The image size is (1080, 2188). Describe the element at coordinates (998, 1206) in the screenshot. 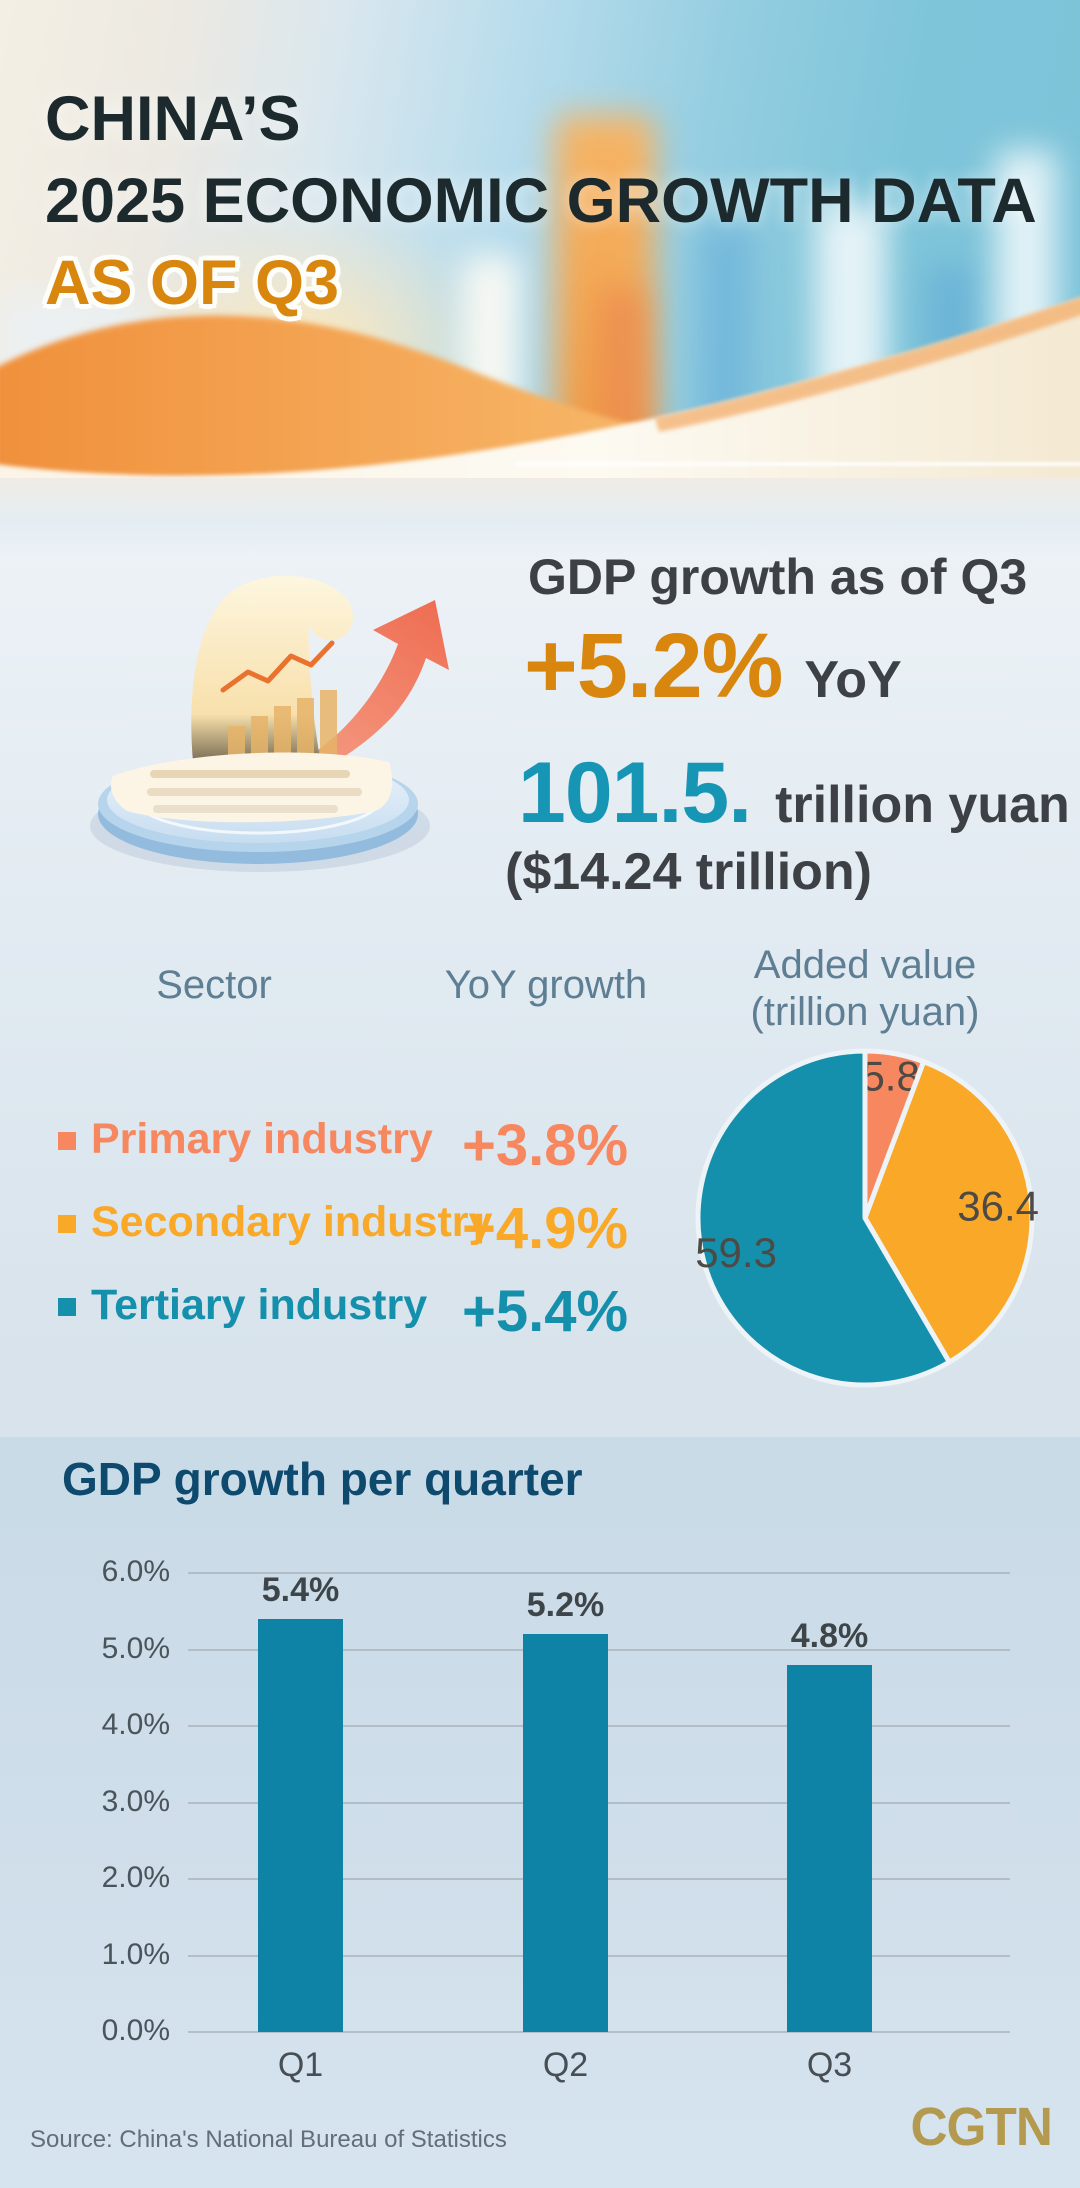

I see `pie-data-label: 36.4` at that location.